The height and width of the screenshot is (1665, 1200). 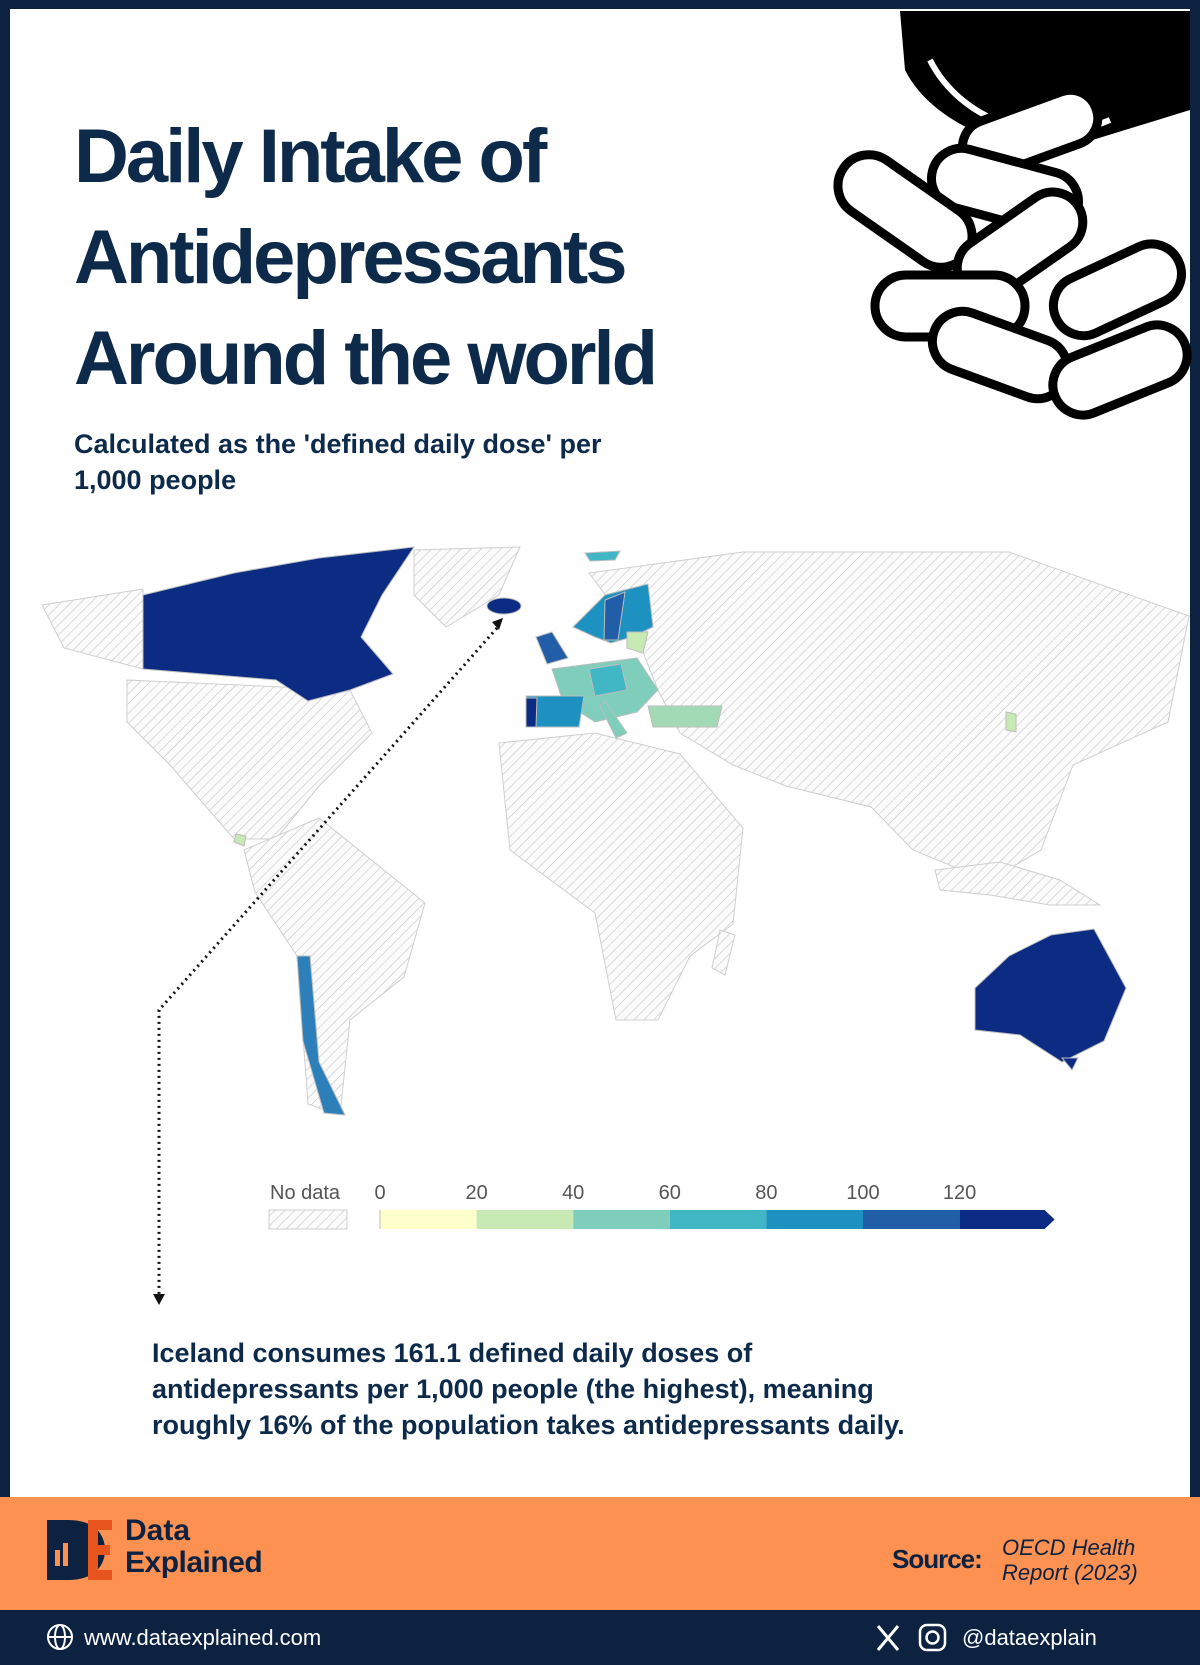 What do you see at coordinates (1050, 995) in the screenshot?
I see `country-australia` at bounding box center [1050, 995].